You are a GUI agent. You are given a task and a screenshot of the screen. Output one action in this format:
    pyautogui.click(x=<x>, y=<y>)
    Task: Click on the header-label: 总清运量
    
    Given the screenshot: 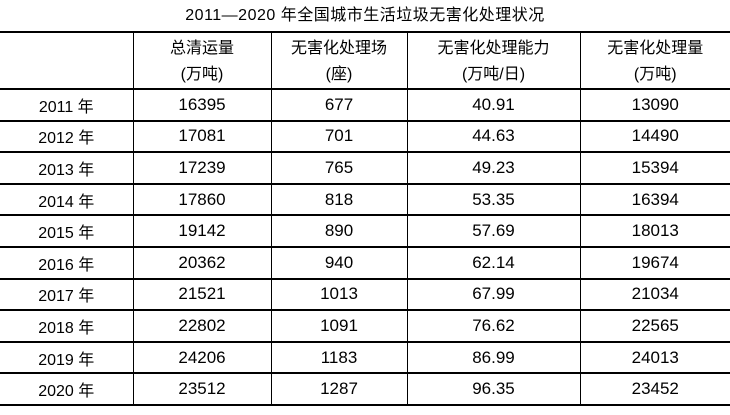 What is the action you would take?
    pyautogui.click(x=201, y=48)
    